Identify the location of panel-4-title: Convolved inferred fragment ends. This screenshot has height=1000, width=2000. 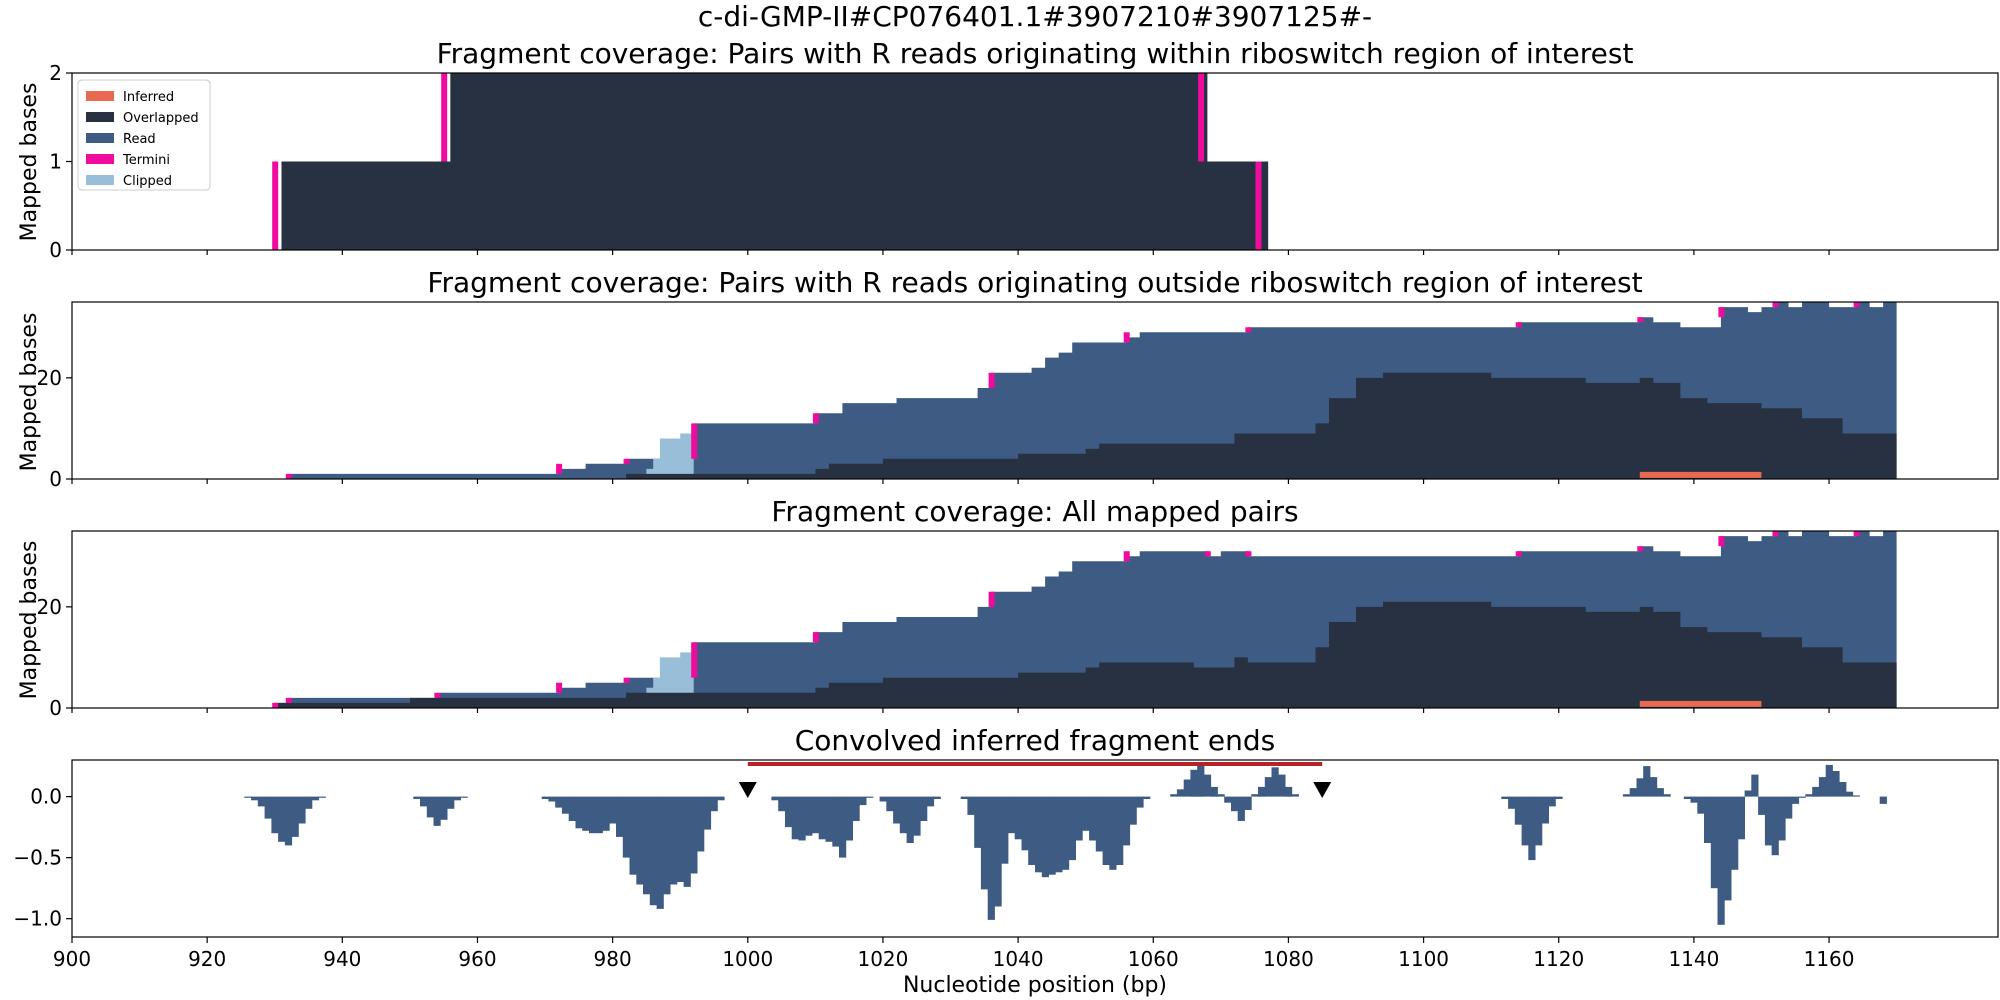
(1035, 740).